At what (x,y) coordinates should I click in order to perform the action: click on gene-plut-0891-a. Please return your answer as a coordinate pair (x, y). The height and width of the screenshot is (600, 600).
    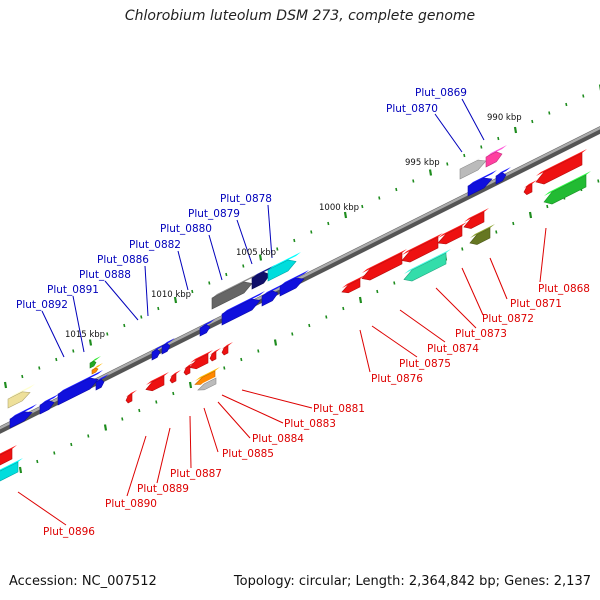
    Looking at the image, I should click on (49, 404).